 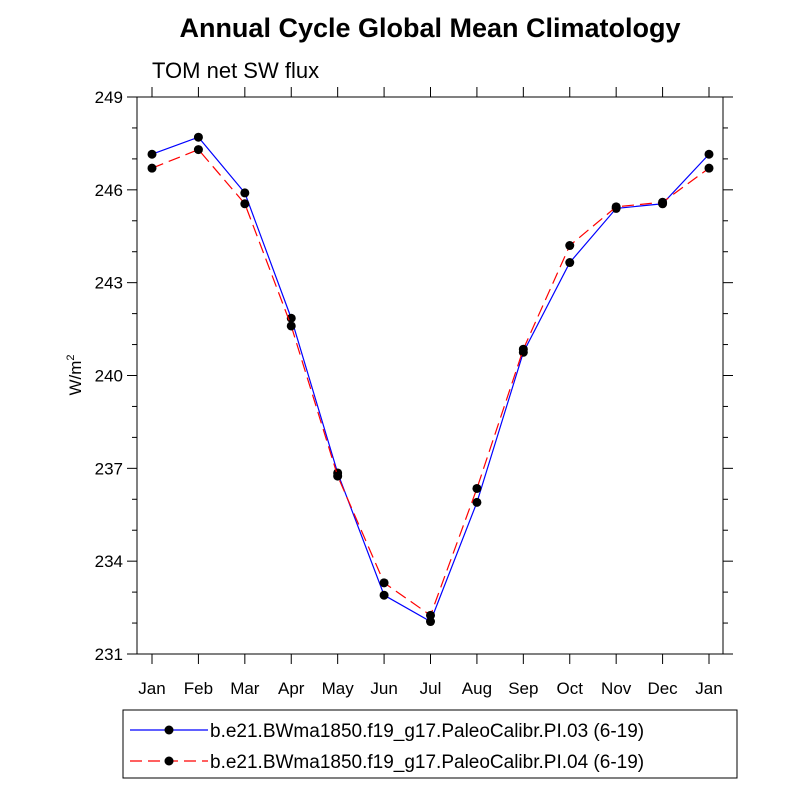 What do you see at coordinates (71, 357) in the screenshot?
I see `y-axis-label-sup: 2` at bounding box center [71, 357].